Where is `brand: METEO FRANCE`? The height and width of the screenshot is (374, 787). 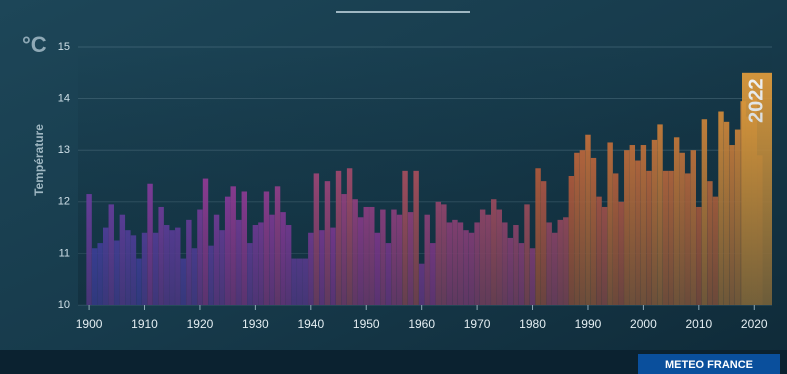
brand: METEO FRANCE is located at coordinates (709, 365).